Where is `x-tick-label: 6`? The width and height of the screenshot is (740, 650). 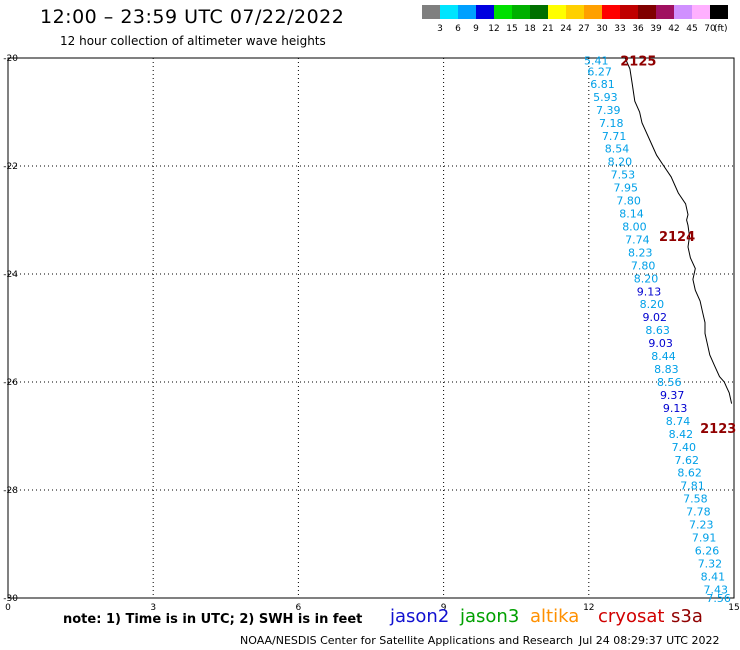
x-tick-label: 6 is located at coordinates (299, 608).